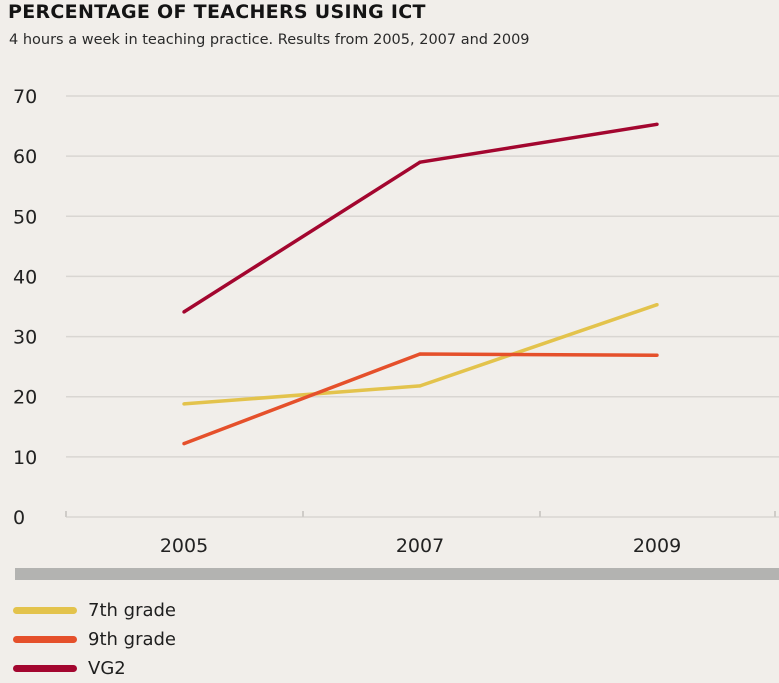 This screenshot has height=683, width=779. What do you see at coordinates (184, 312) in the screenshot?
I see `data-point-vg2-2005` at bounding box center [184, 312].